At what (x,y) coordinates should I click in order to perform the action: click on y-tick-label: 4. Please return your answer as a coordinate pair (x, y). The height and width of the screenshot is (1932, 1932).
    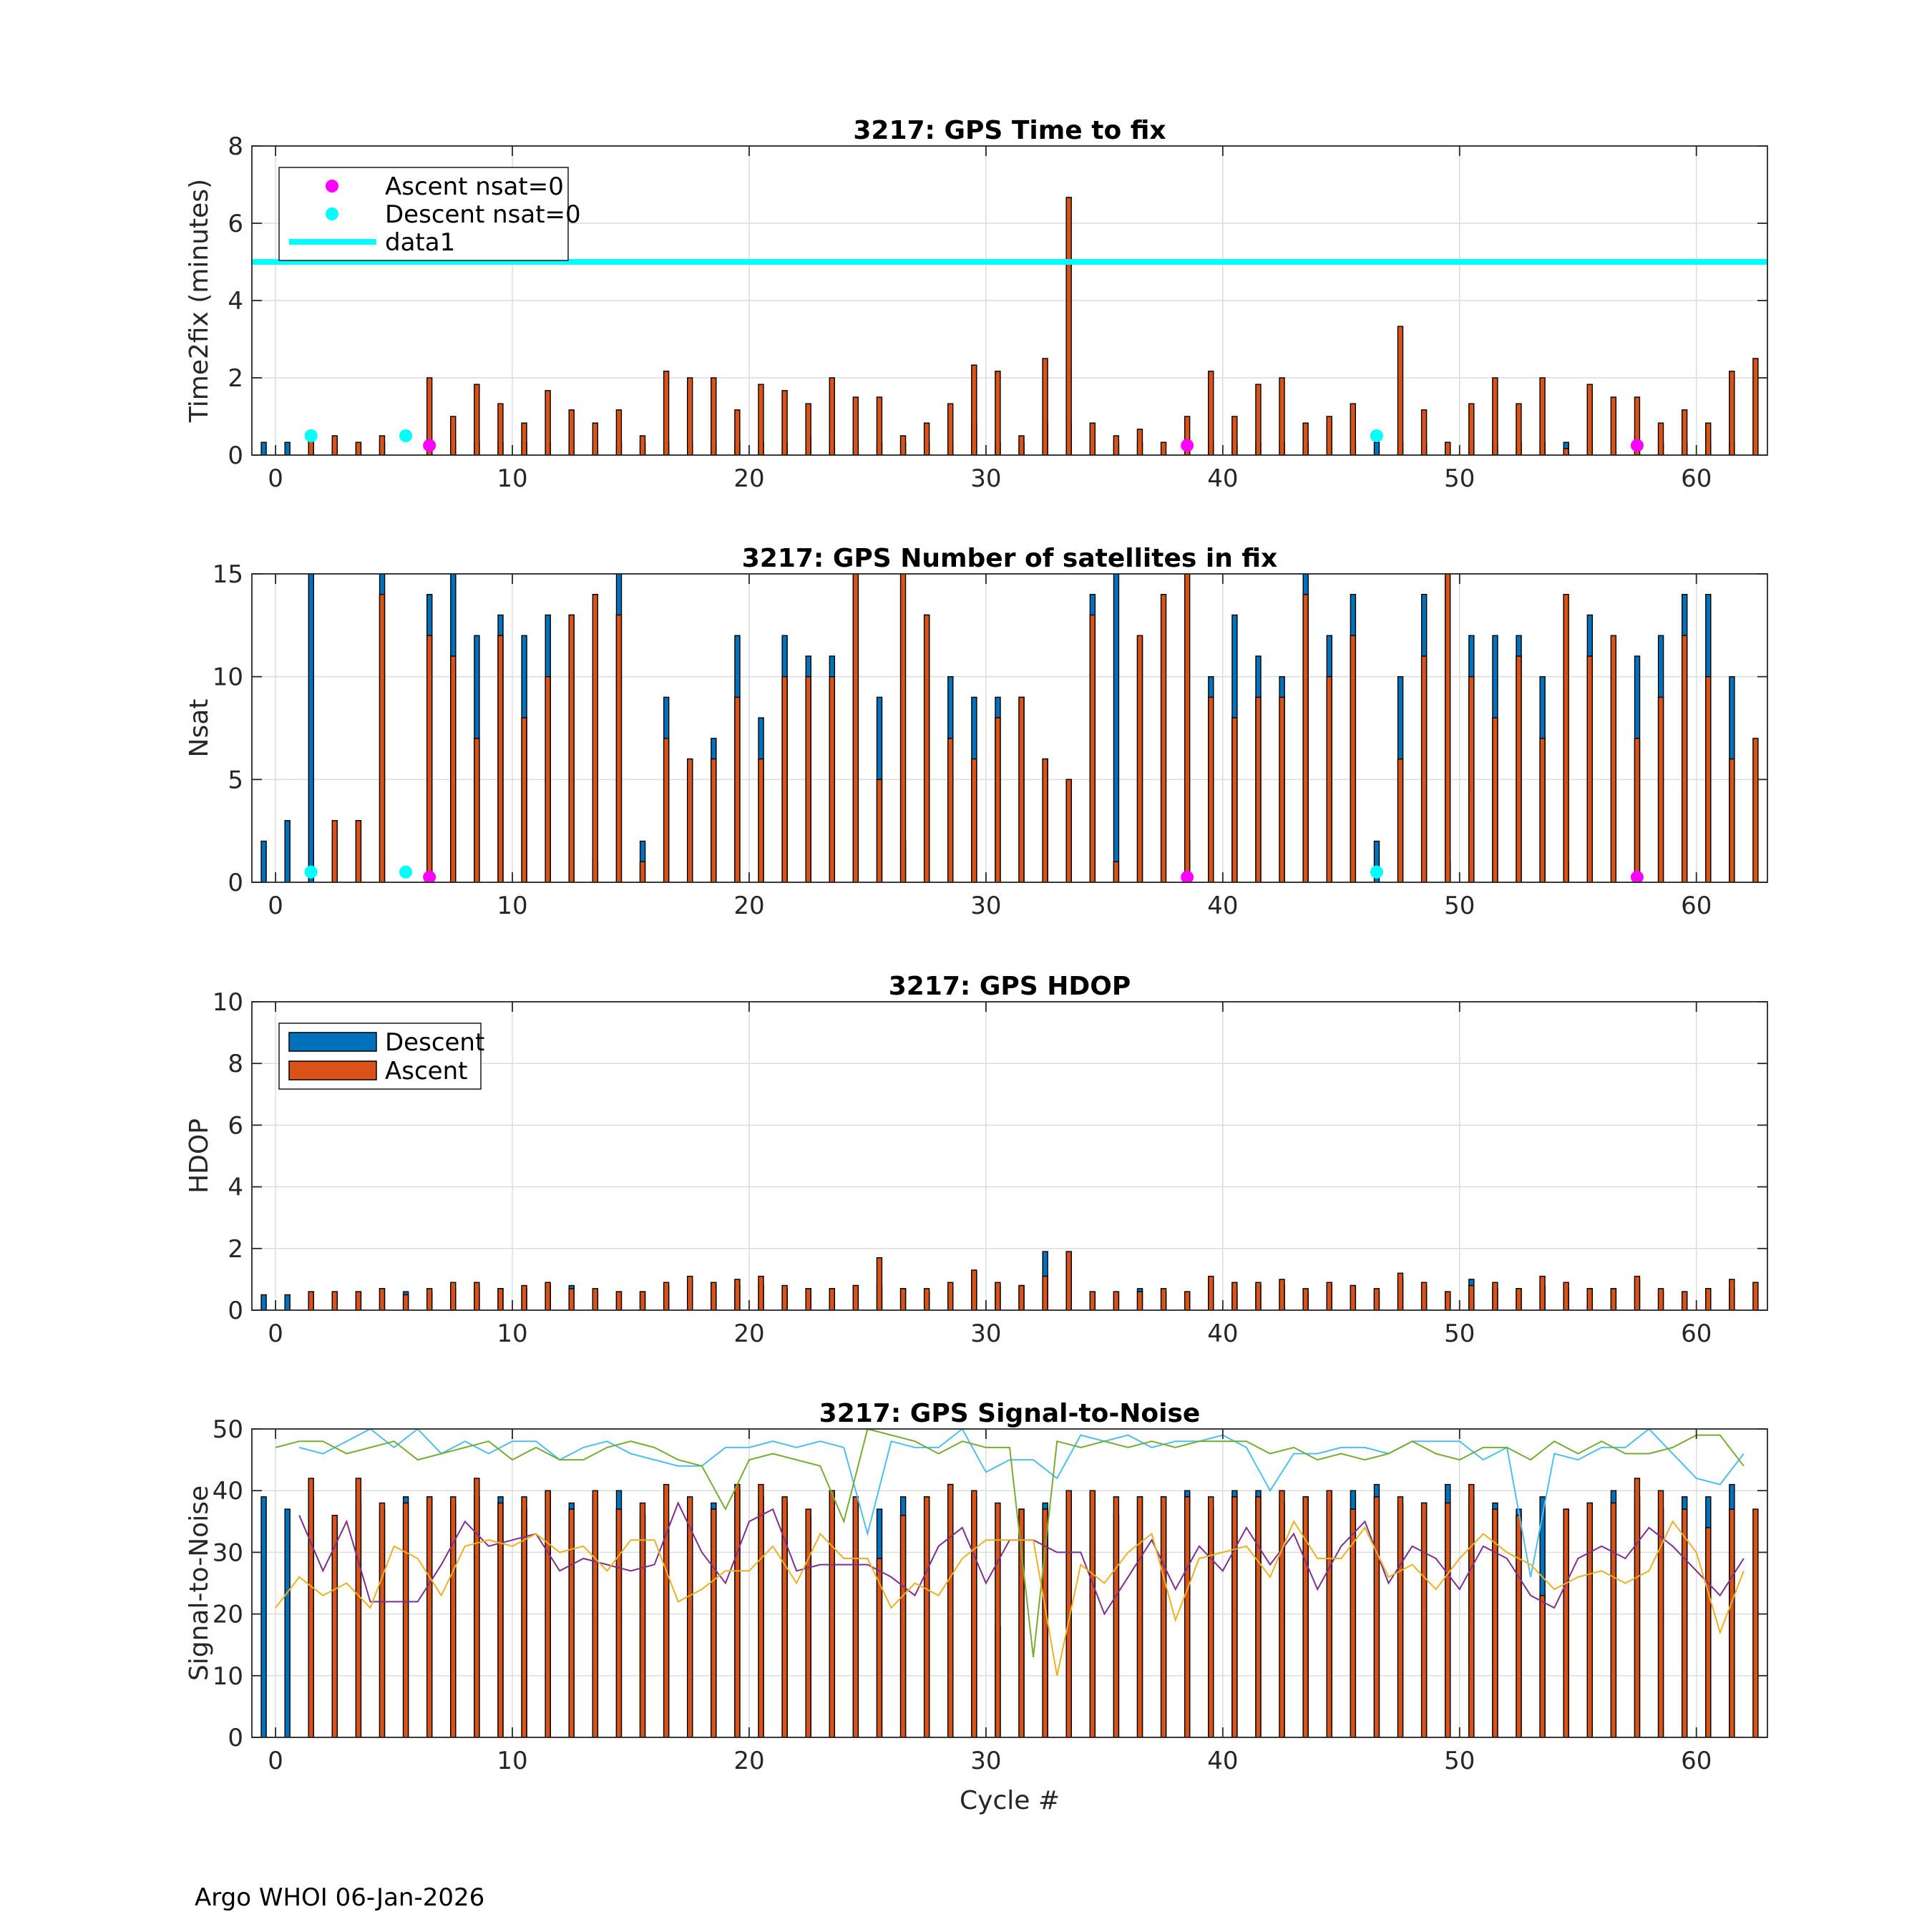
    Looking at the image, I should click on (235, 301).